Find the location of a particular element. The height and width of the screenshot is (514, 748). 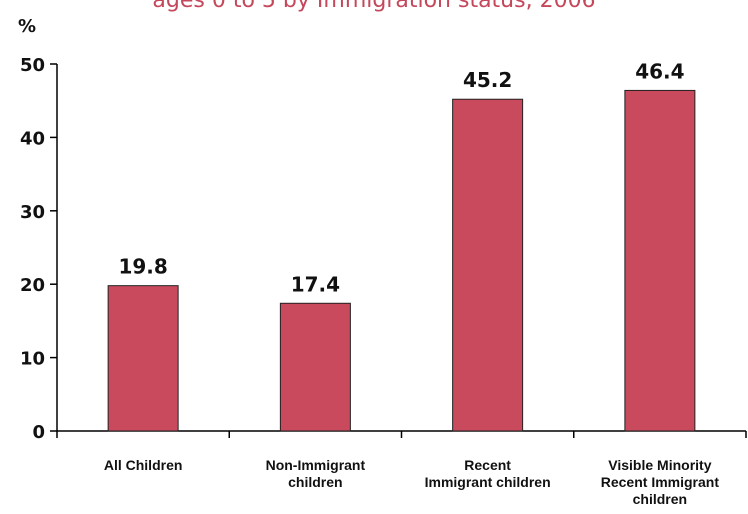

category-label-line: All Children is located at coordinates (143, 465).